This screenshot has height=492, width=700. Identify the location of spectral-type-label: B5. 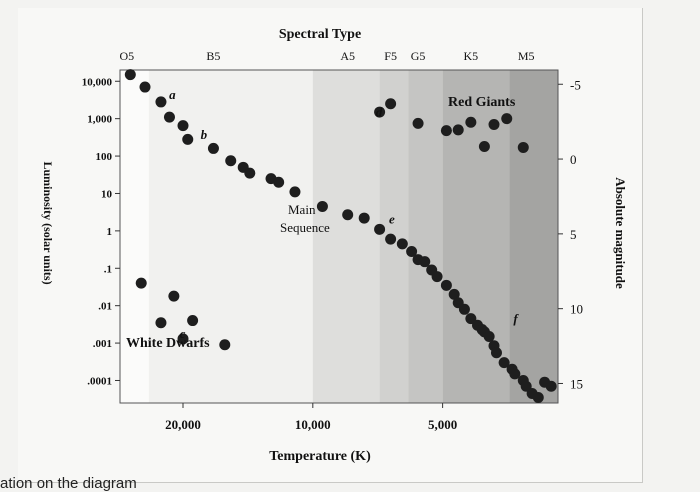
(213, 56).